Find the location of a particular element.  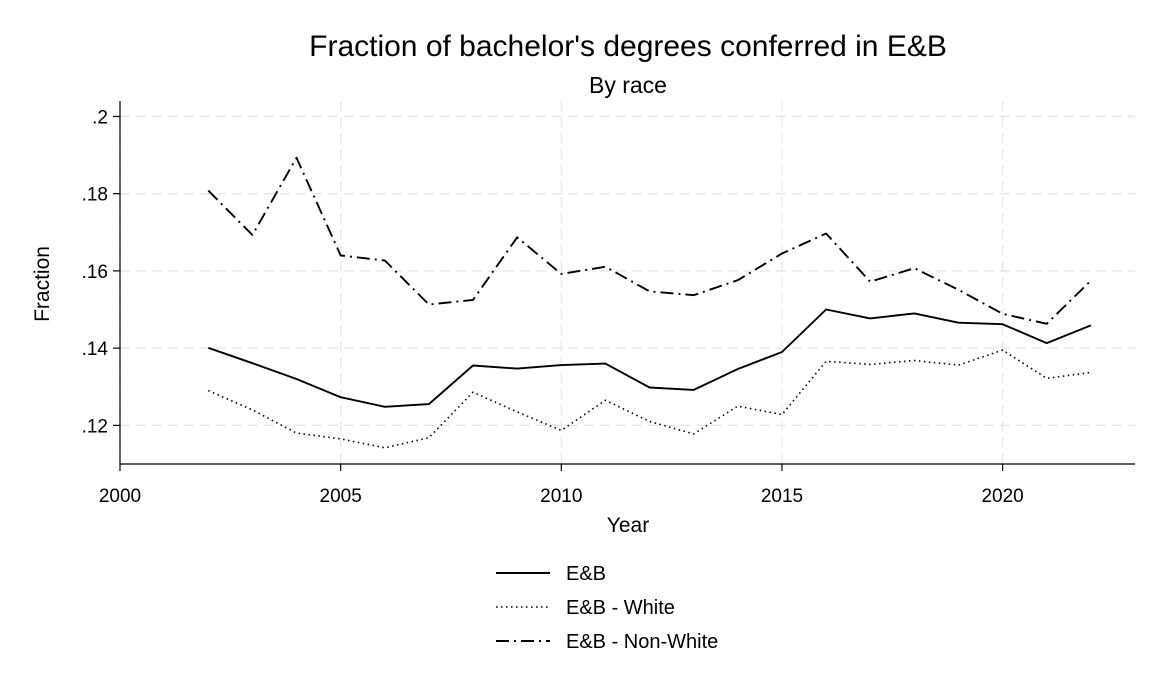

y-axis-label: Fraction is located at coordinates (42, 284).